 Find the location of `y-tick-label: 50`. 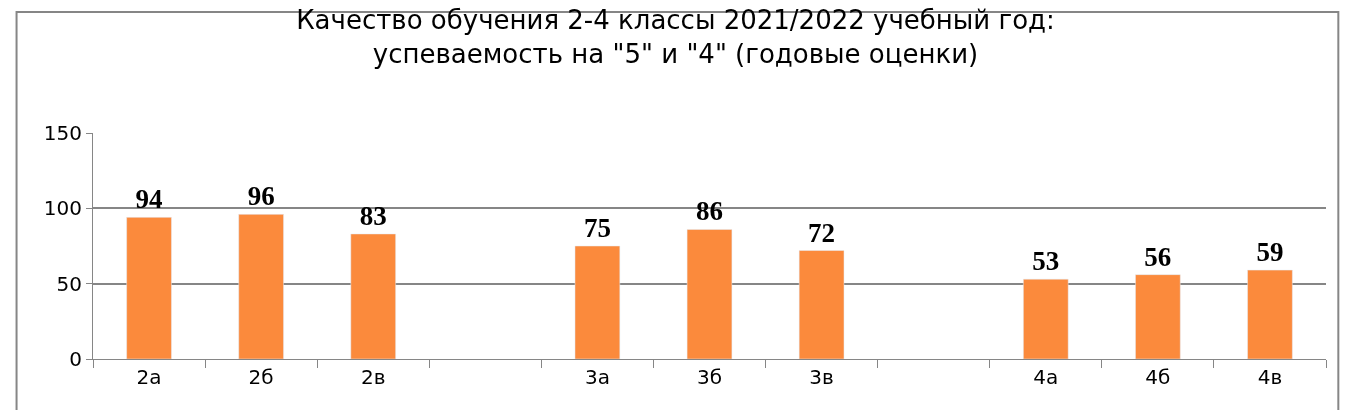

y-tick-label: 50 is located at coordinates (69, 283).